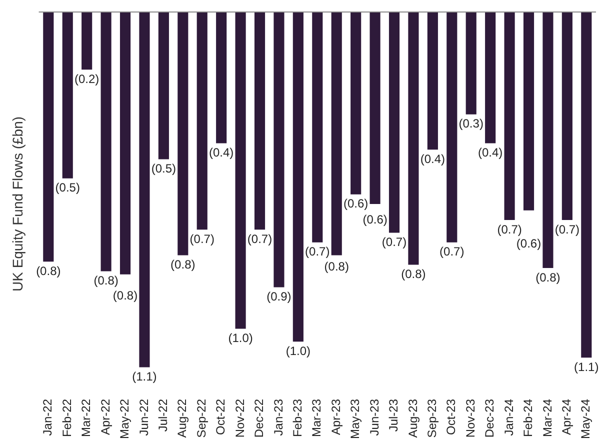 This screenshot has width=610, height=446. Describe the element at coordinates (317, 417) in the screenshot. I see `x-tick-label: Mar-23` at that location.